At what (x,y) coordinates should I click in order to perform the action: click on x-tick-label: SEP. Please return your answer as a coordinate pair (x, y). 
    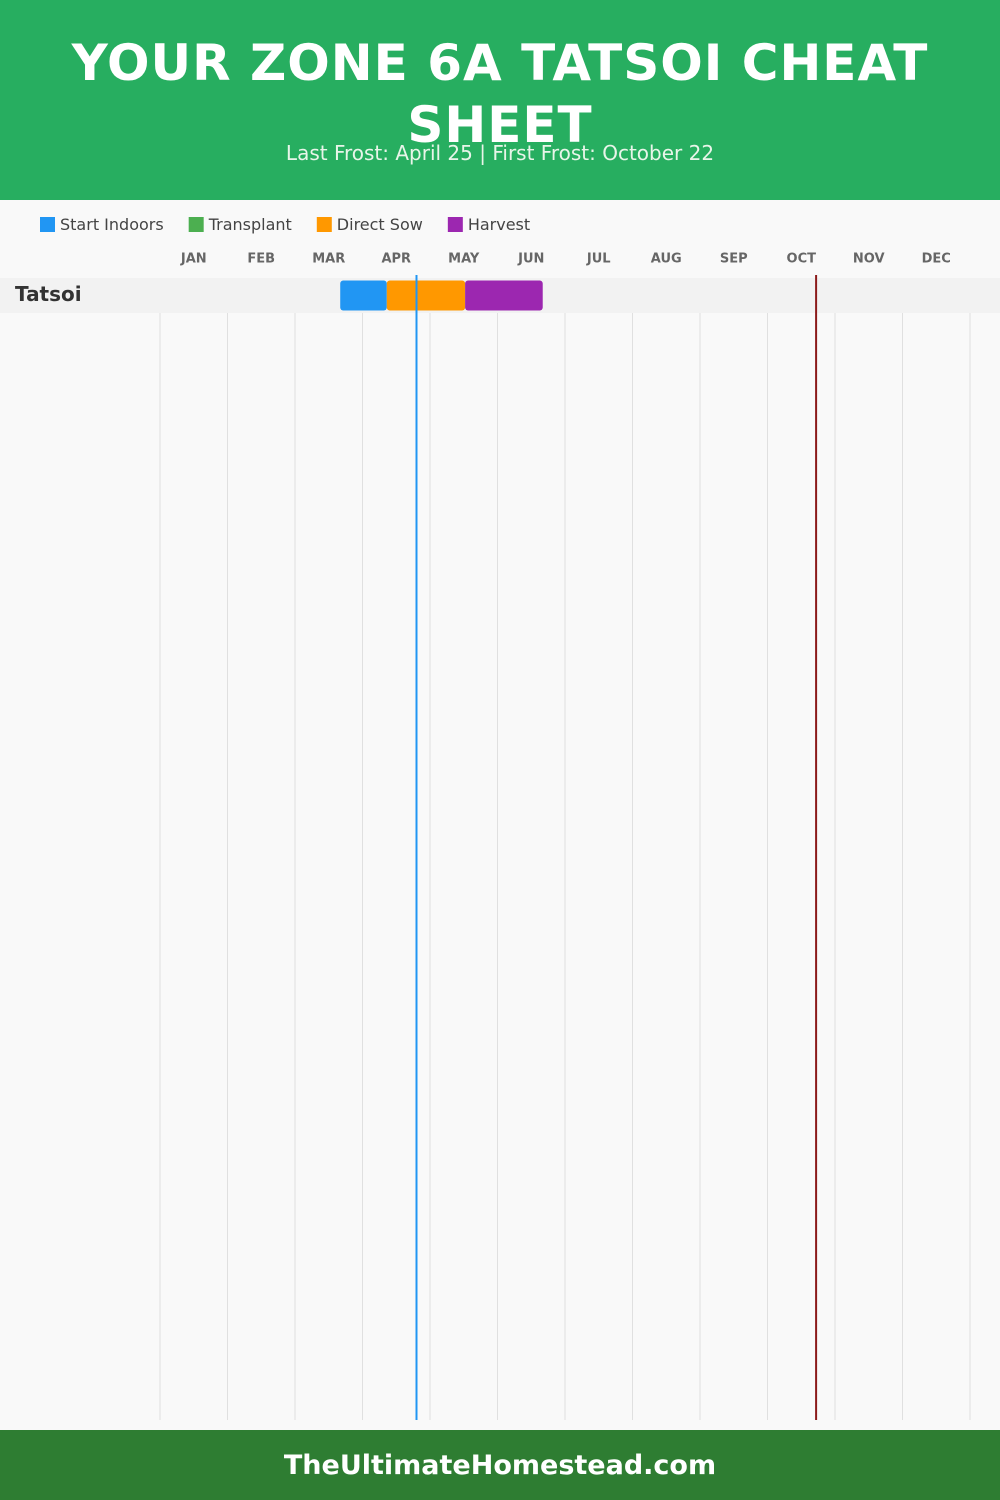
    Looking at the image, I should click on (734, 259).